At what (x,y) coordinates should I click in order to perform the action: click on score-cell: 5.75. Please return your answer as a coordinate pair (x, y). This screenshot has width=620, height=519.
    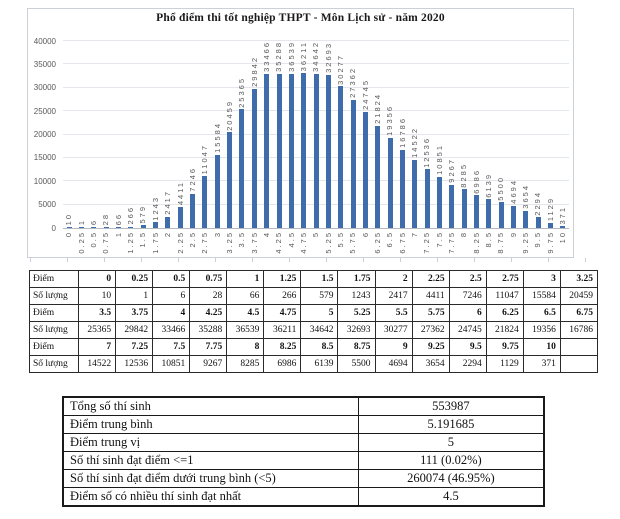
    Looking at the image, I should click on (430, 313).